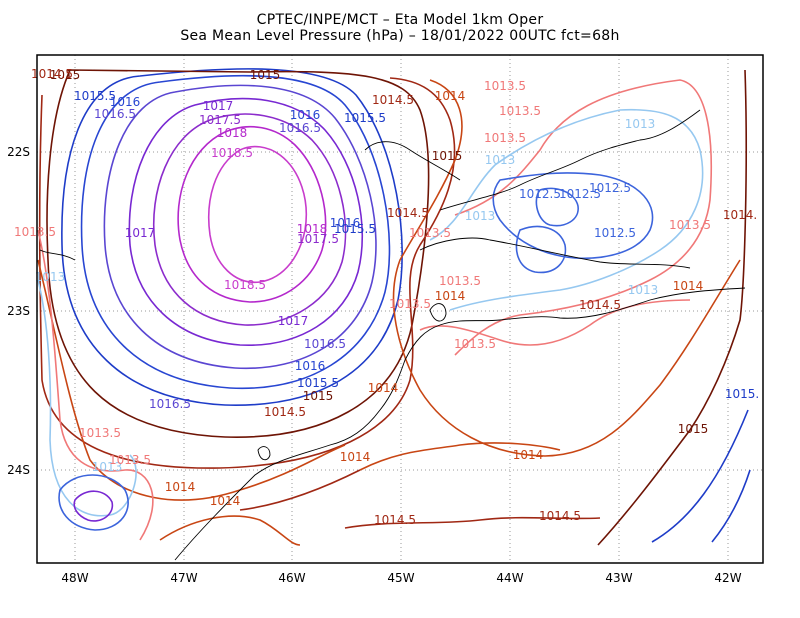 This screenshot has width=800, height=618. What do you see at coordinates (183, 578) in the screenshot?
I see `x-tick-47w: 47W` at bounding box center [183, 578].